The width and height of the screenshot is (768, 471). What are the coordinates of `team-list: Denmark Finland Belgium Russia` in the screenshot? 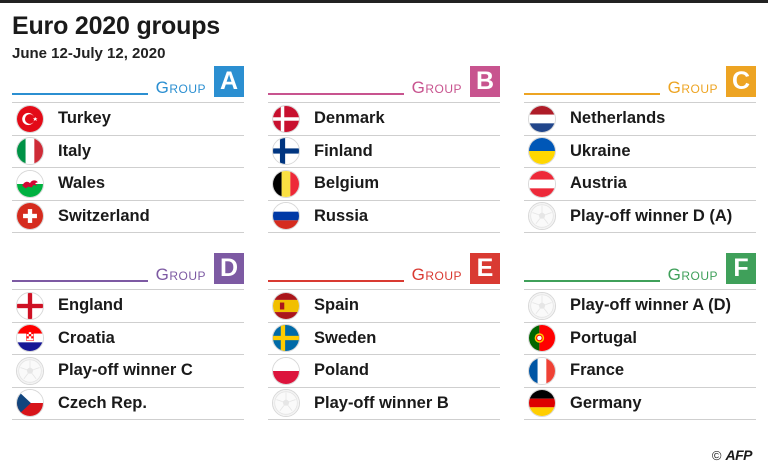 It's located at (384, 167).